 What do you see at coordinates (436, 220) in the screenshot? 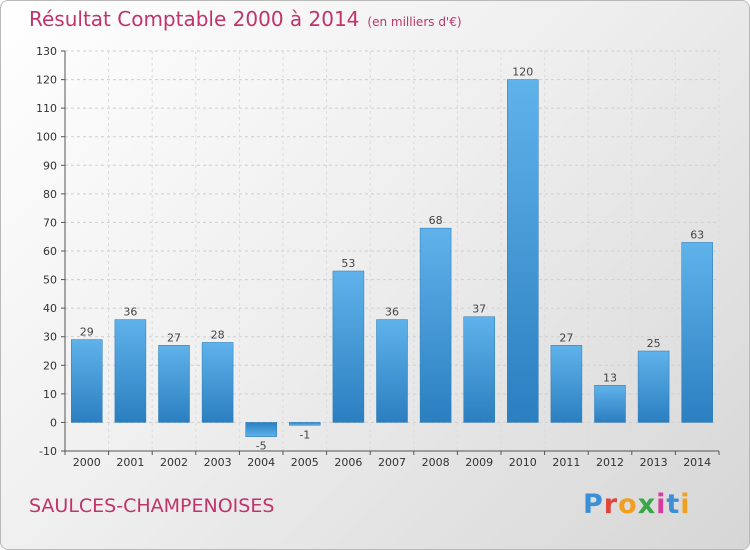
I see `value-label-2008: 68` at bounding box center [436, 220].